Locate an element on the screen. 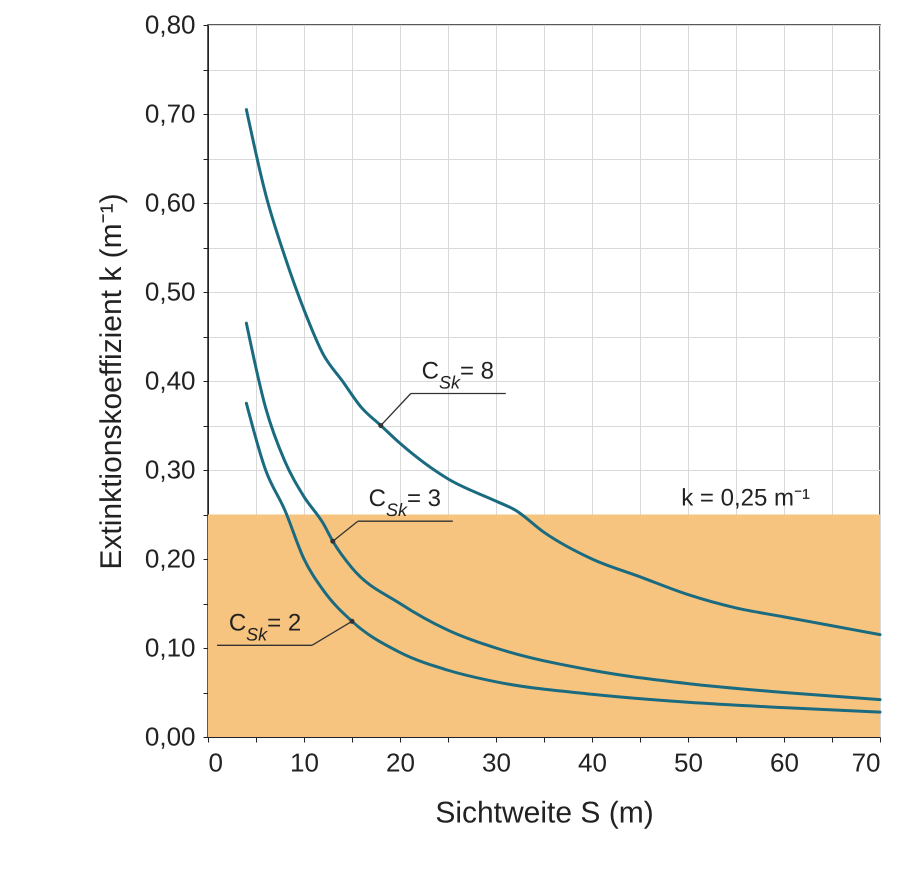 This screenshot has height=878, width=913. y-tick-label: 0,30 is located at coordinates (170, 469).